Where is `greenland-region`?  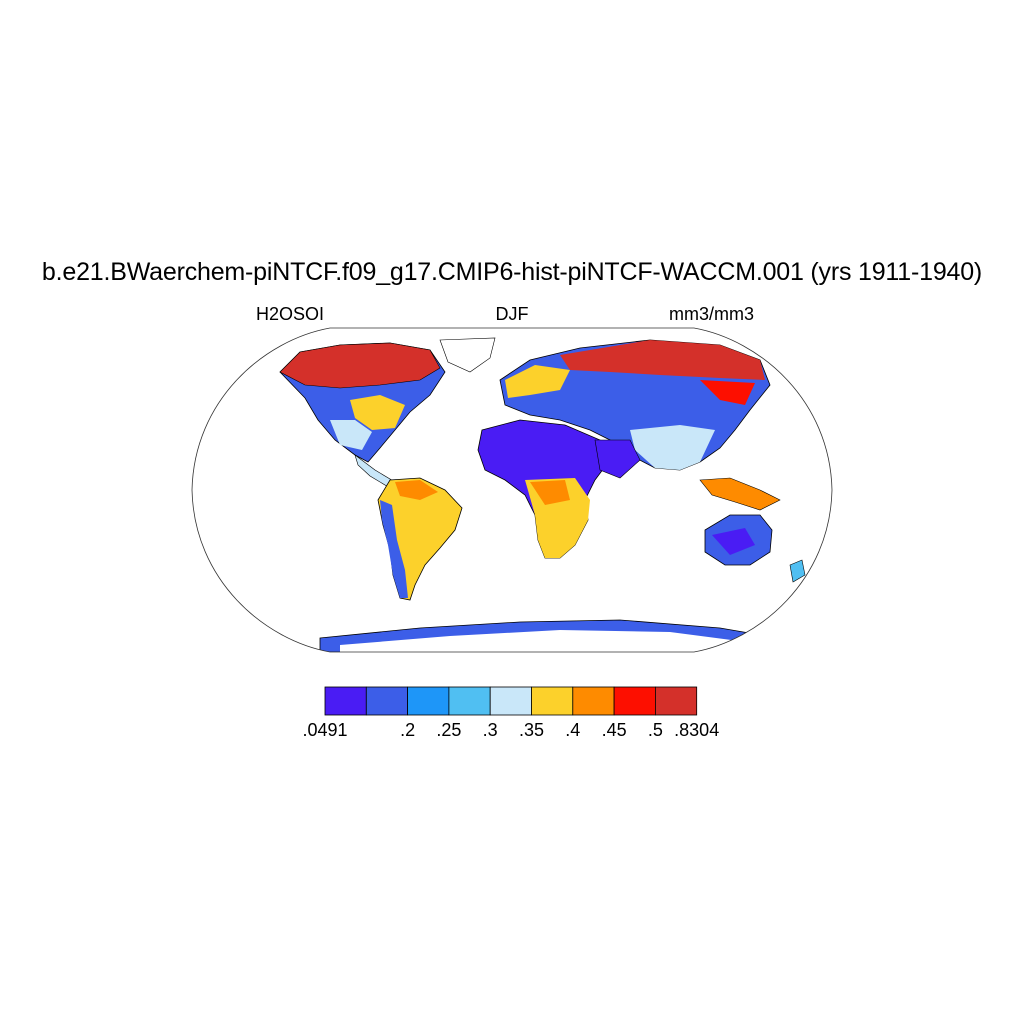
greenland-region is located at coordinates (467, 355).